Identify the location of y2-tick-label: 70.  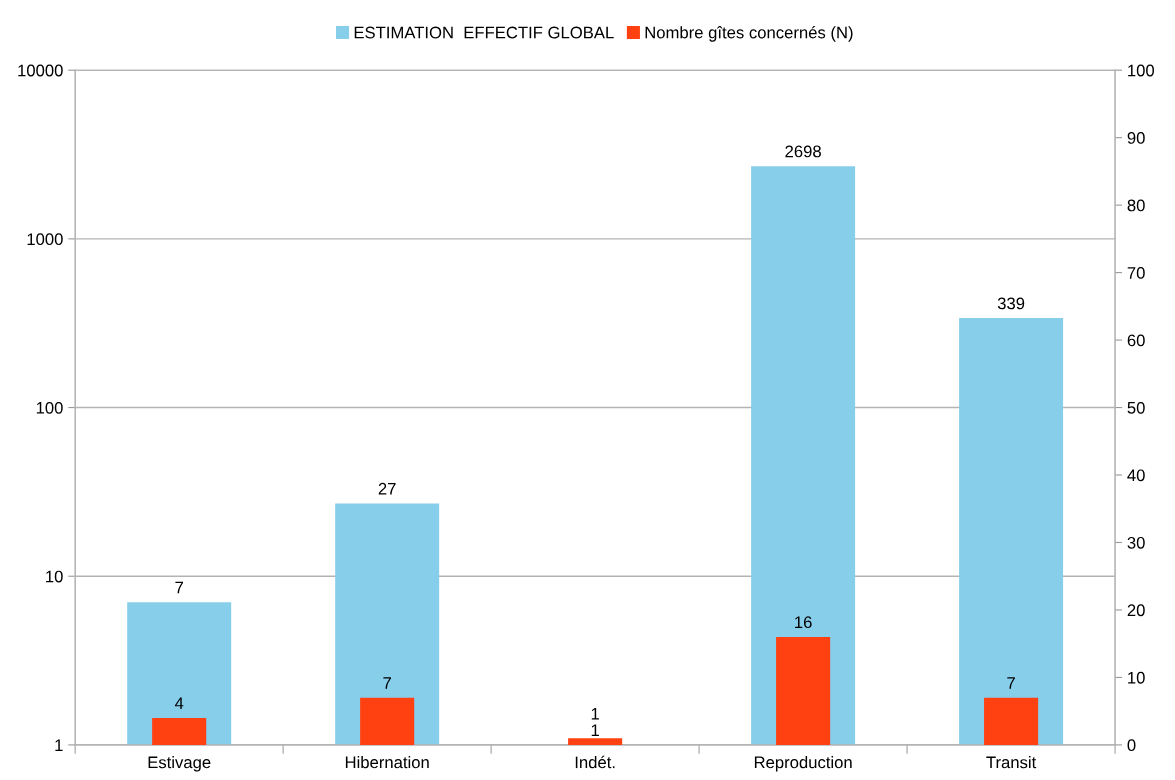
(1136, 273).